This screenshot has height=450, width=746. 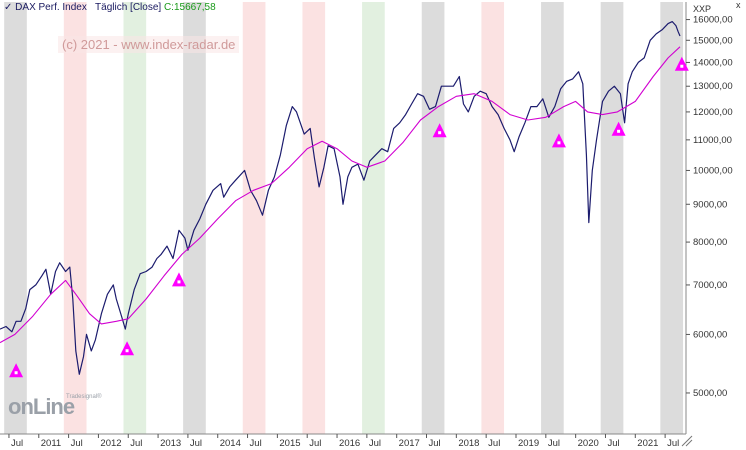 I want to click on y-tick-label: 13000,00, so click(x=713, y=86).